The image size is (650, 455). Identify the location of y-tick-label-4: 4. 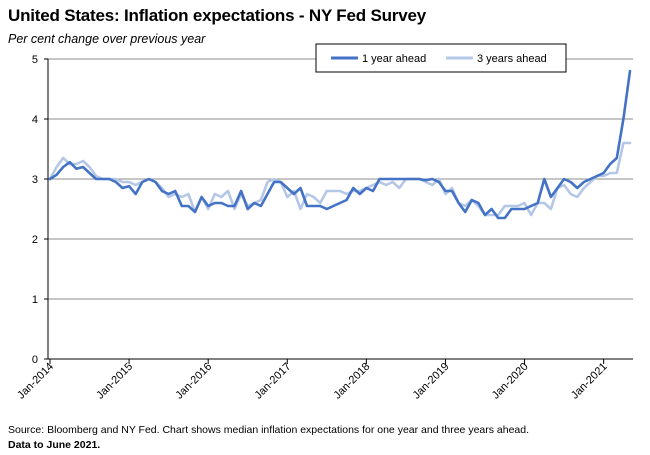
(35, 120).